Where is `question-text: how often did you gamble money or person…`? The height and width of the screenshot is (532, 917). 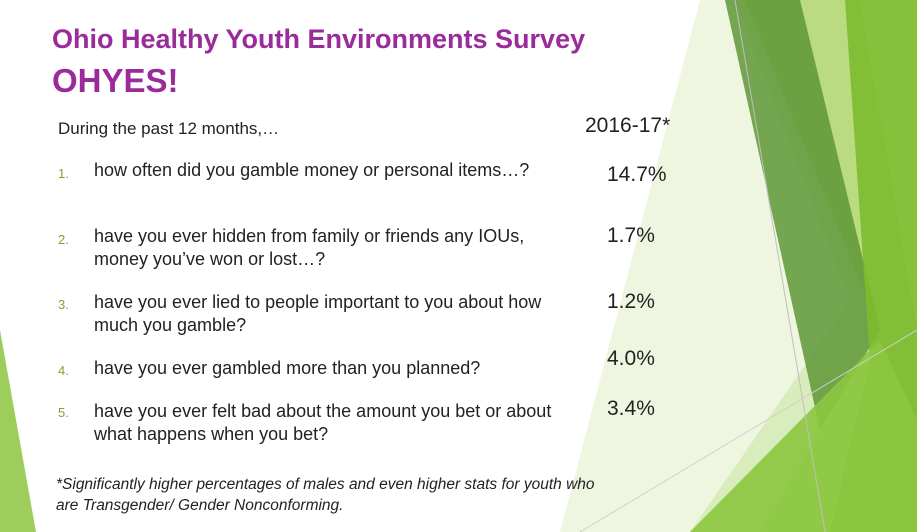
question-text: how often did you gamble money or person… is located at coordinates (312, 170).